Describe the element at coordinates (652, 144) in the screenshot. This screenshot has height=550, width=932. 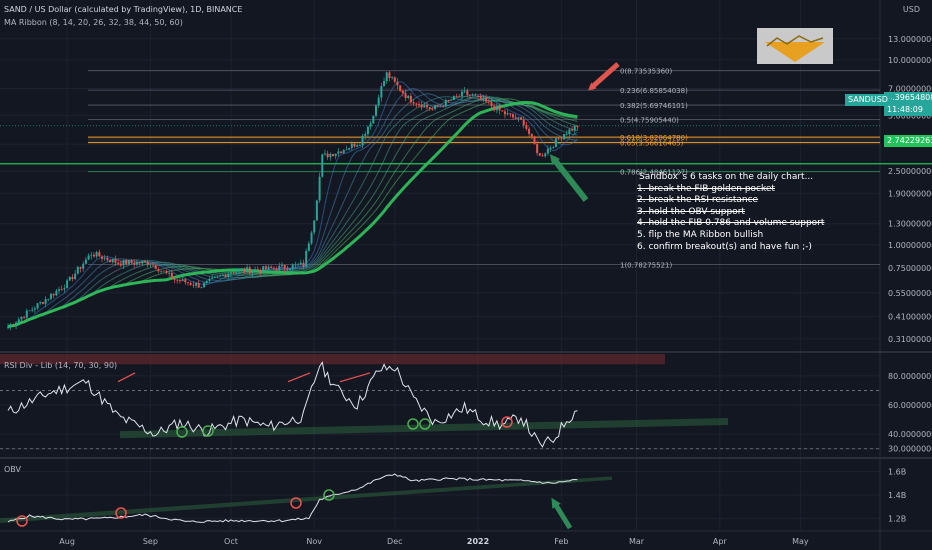
I see `fib-label-5: 0.65(3.56616465)` at that location.